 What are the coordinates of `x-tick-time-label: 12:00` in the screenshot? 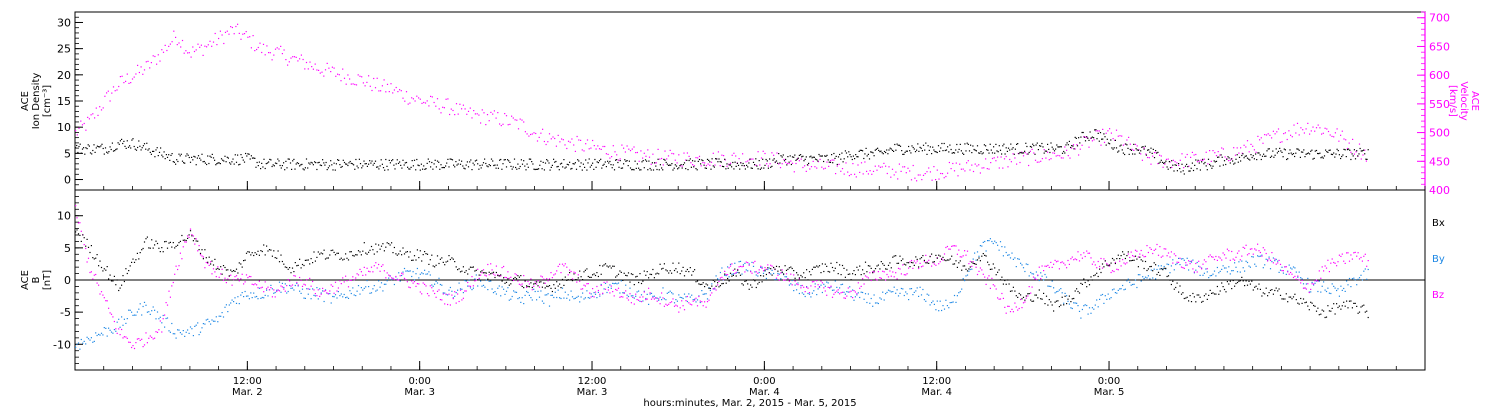 It's located at (936, 381).